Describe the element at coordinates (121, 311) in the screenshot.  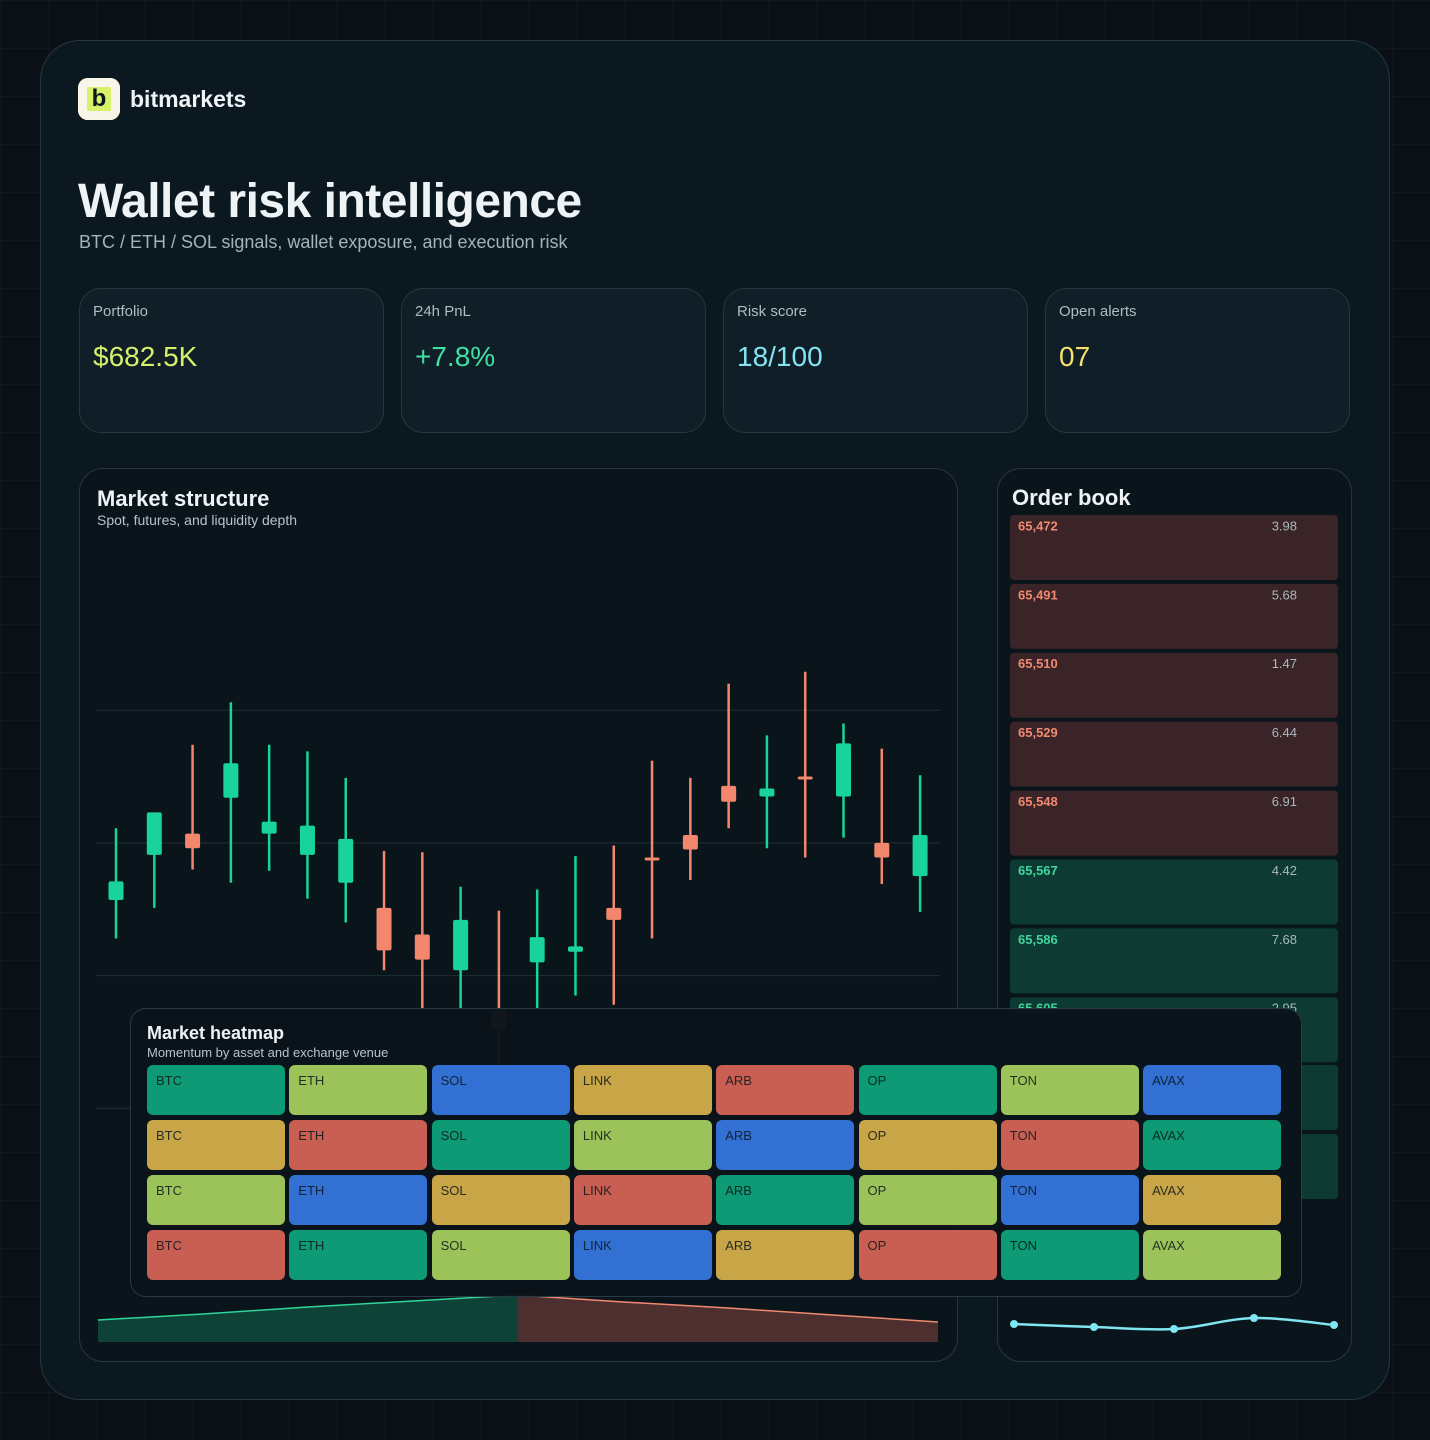
I see `stat-label: Portfolio` at that location.